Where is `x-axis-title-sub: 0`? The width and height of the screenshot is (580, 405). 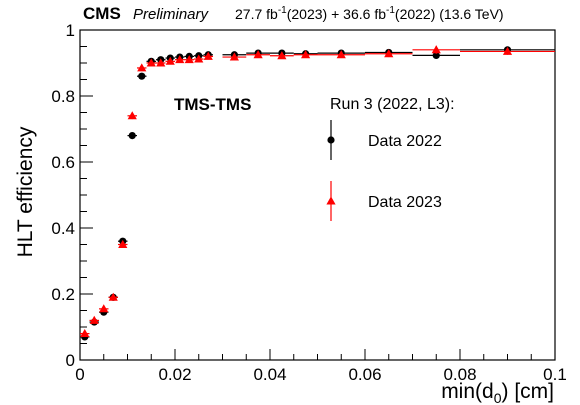
x-axis-title-sub: 0 is located at coordinates (498, 397).